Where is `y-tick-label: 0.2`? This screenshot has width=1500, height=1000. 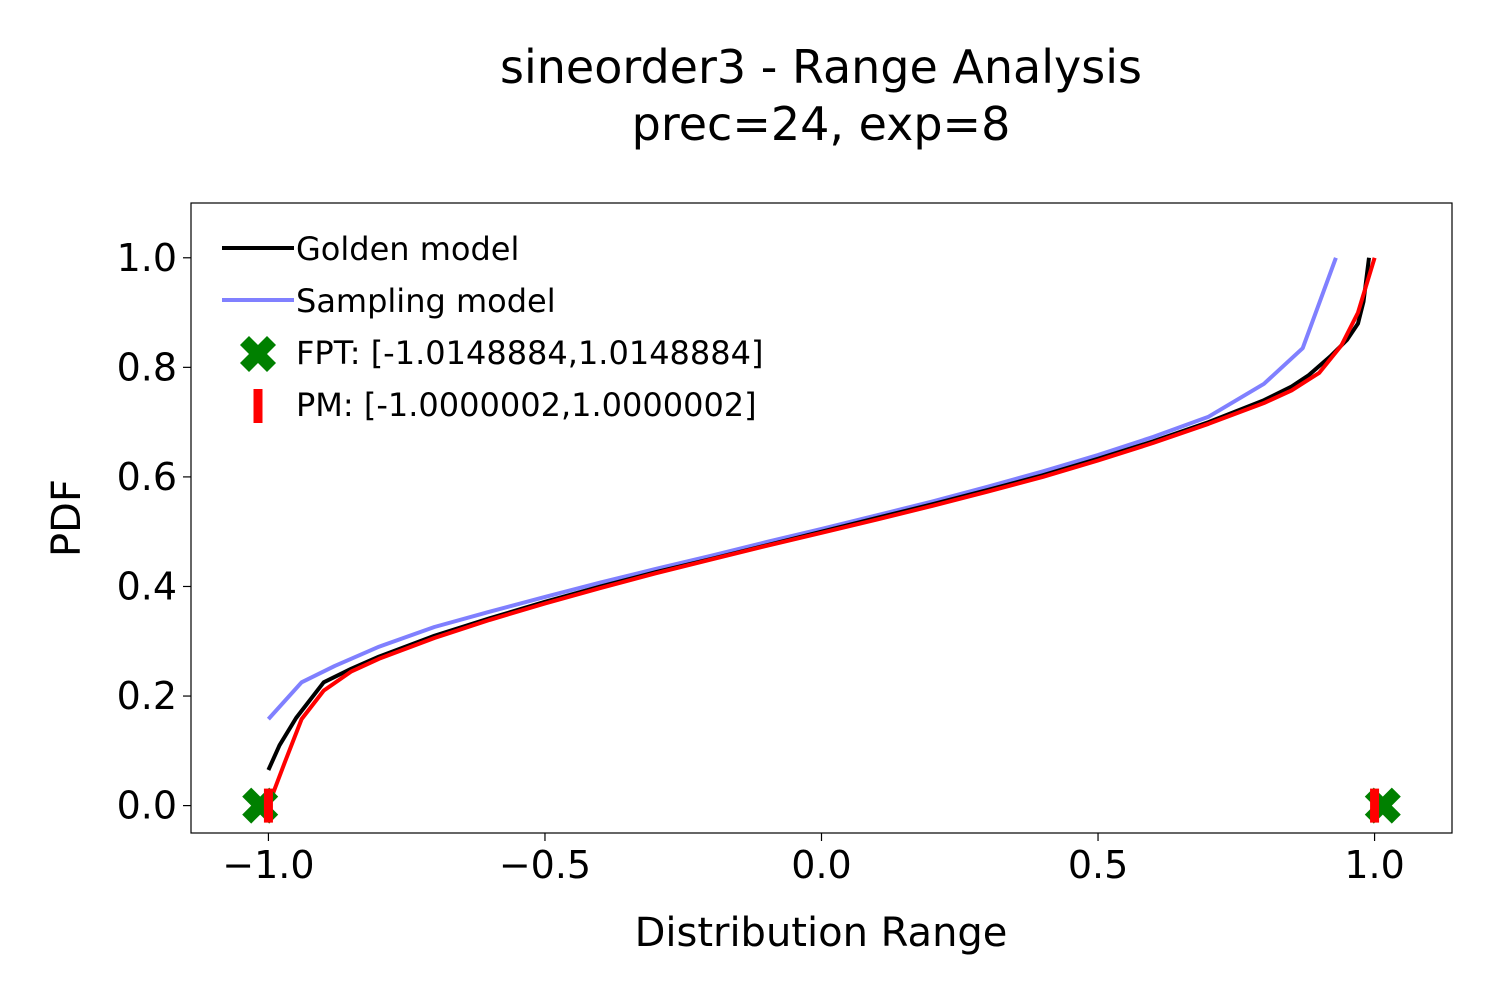 y-tick-label: 0.2 is located at coordinates (147, 696).